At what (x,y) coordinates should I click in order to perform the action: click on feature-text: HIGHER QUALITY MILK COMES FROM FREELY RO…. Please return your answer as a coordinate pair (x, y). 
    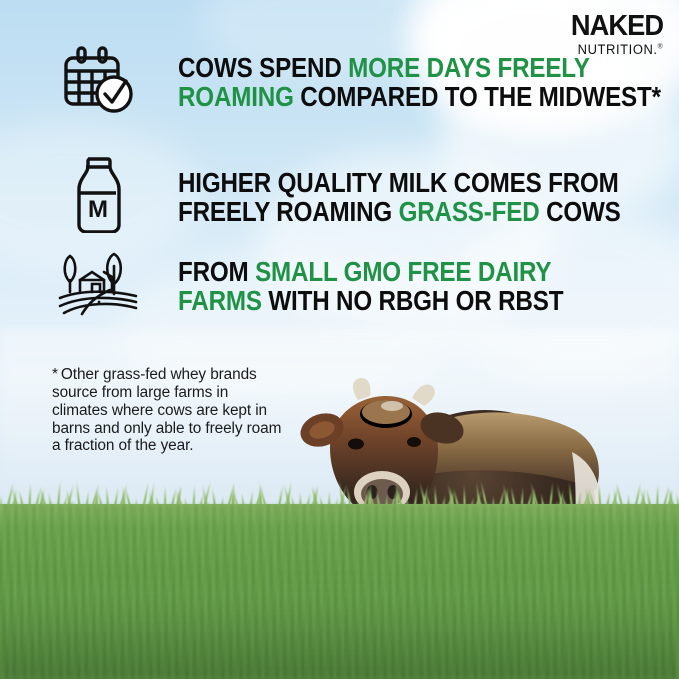
    Looking at the image, I should click on (399, 197).